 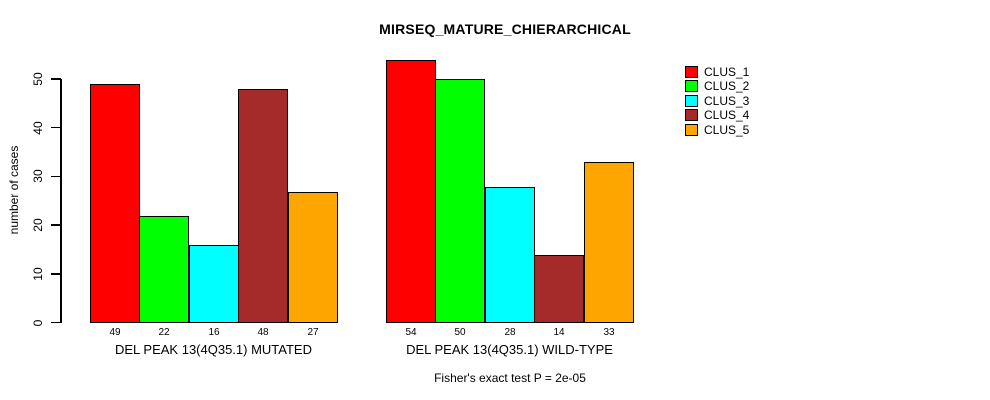 I want to click on bar-value-label: 28, so click(x=510, y=332).